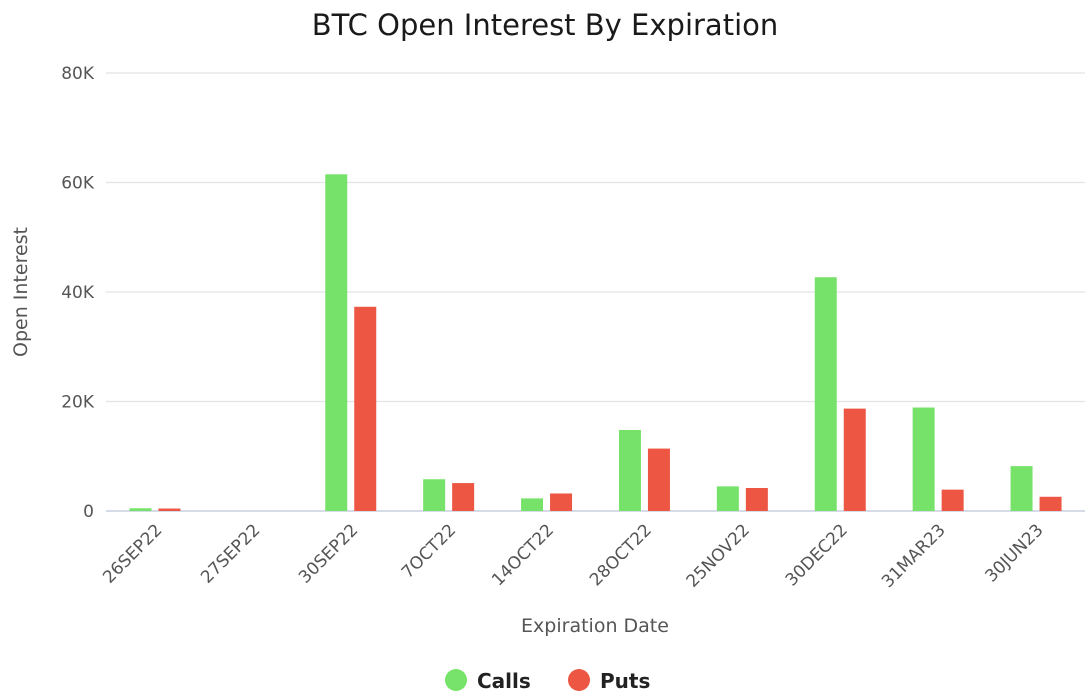 Image resolution: width=1090 pixels, height=696 pixels. What do you see at coordinates (595, 626) in the screenshot?
I see `x-axis-title: Expiration Date` at bounding box center [595, 626].